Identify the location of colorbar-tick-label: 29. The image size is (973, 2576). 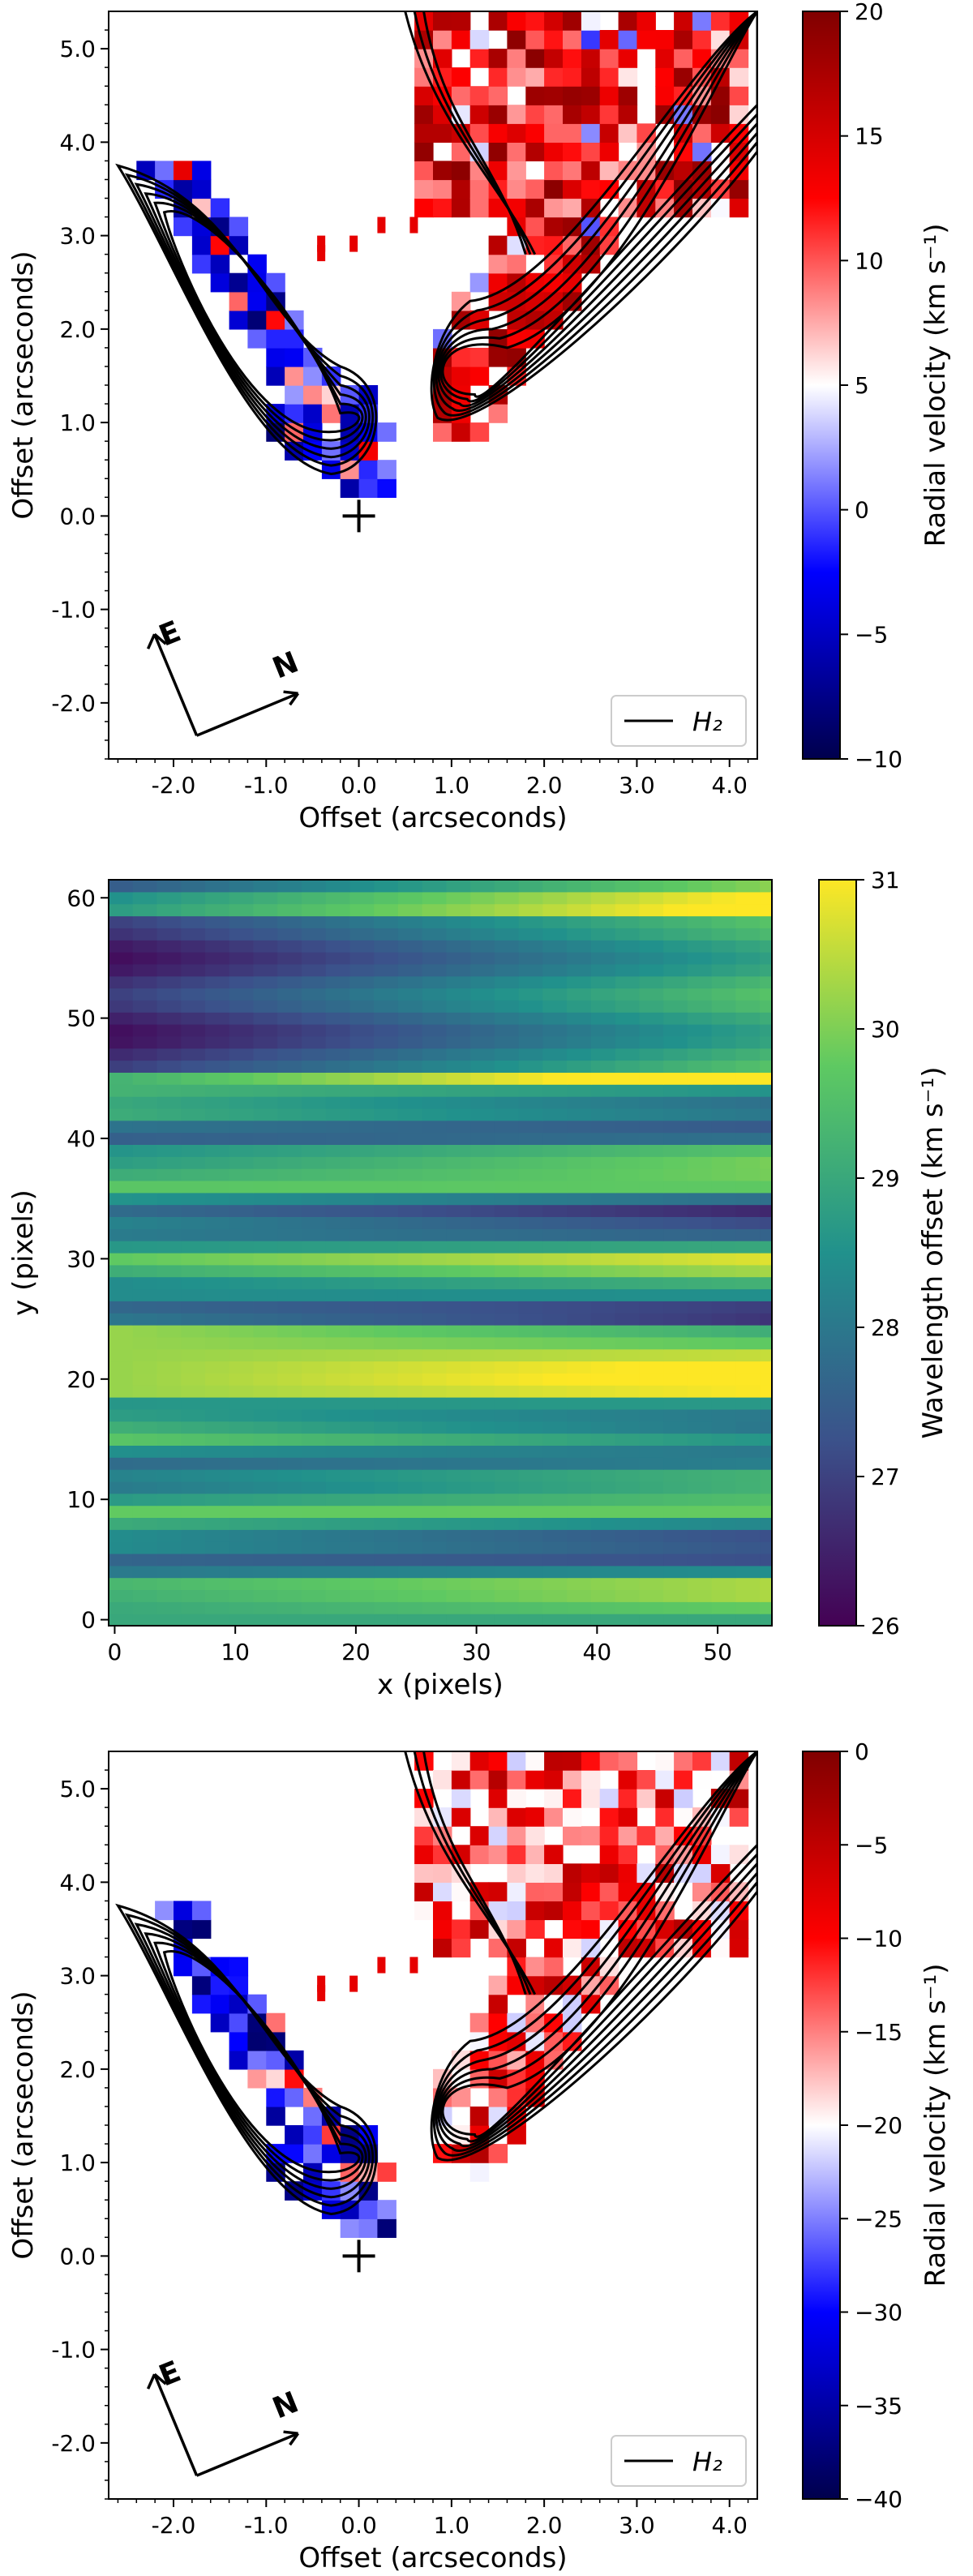
(885, 1178).